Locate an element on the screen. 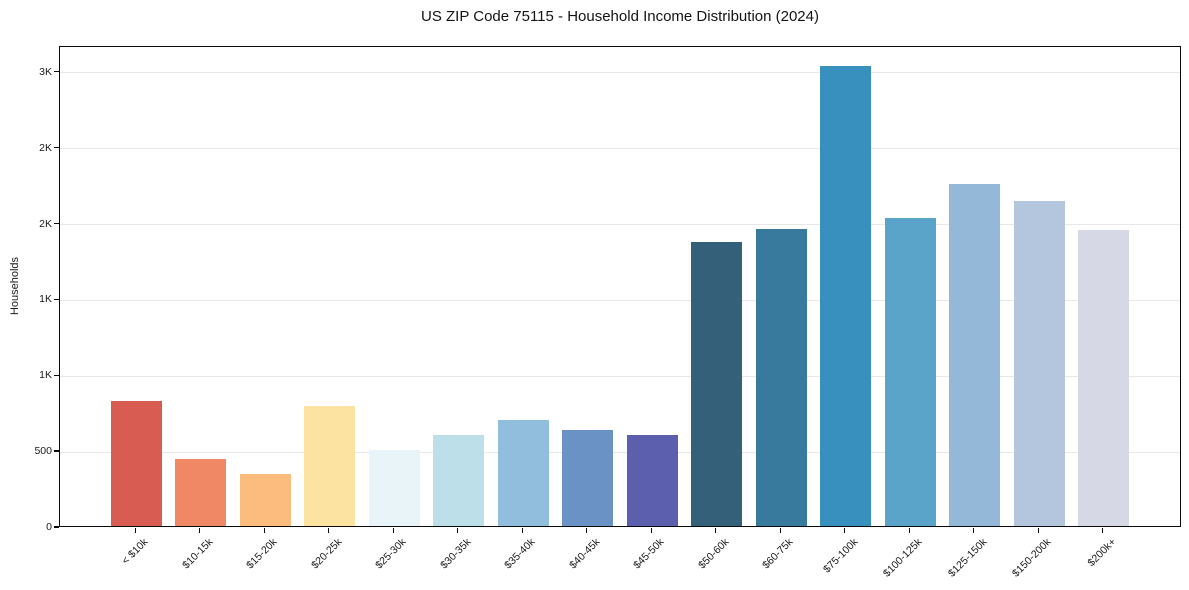 This screenshot has width=1189, height=590. x-tick-label: $15-20k is located at coordinates (262, 554).